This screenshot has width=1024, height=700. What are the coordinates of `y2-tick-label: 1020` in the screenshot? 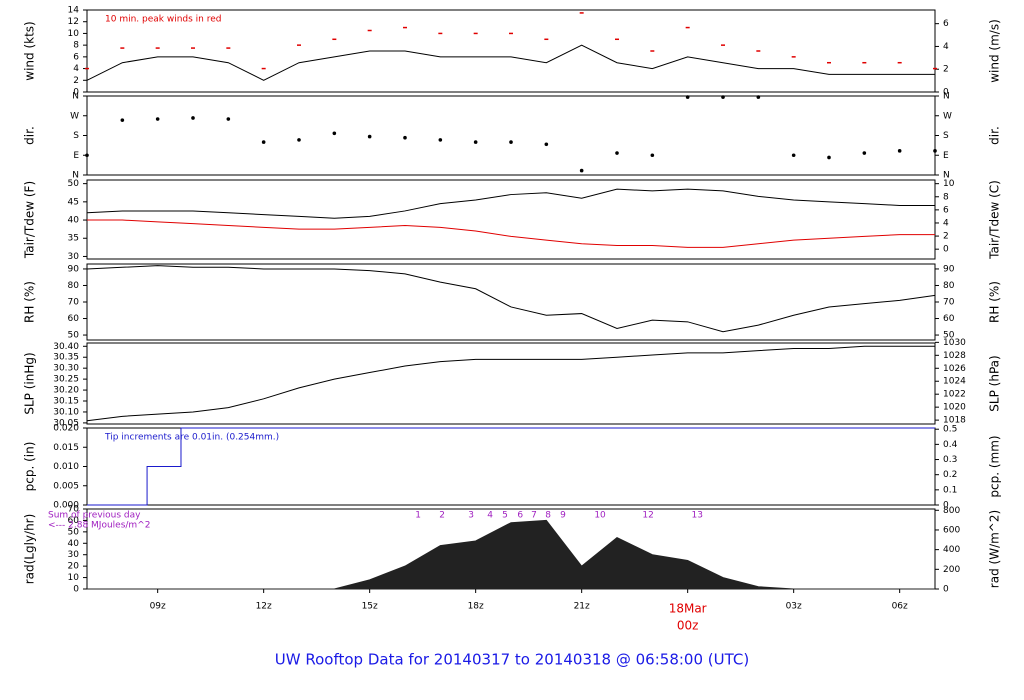 It's located at (954, 408).